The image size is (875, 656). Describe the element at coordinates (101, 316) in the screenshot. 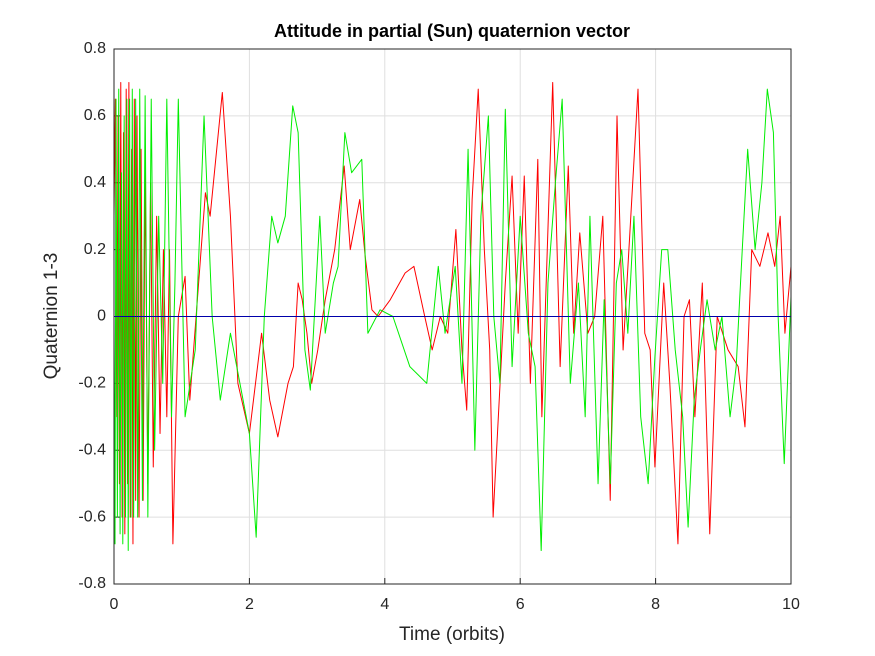

I see `y-tick-label: 0` at that location.